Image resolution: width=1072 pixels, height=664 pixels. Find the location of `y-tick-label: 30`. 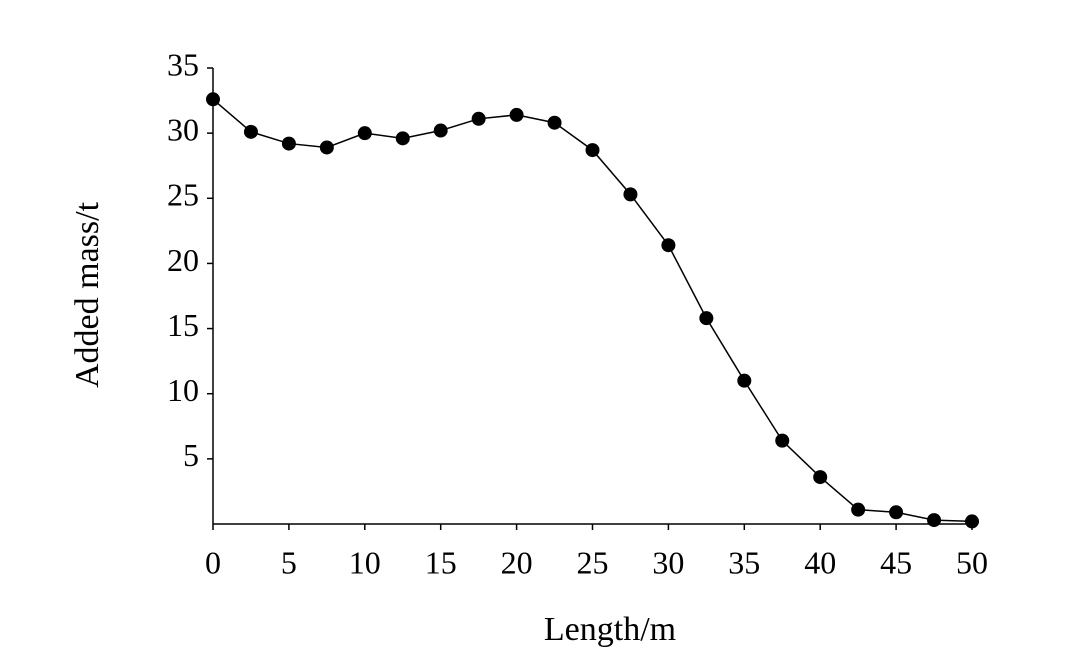

y-tick-label: 30 is located at coordinates (183, 129).